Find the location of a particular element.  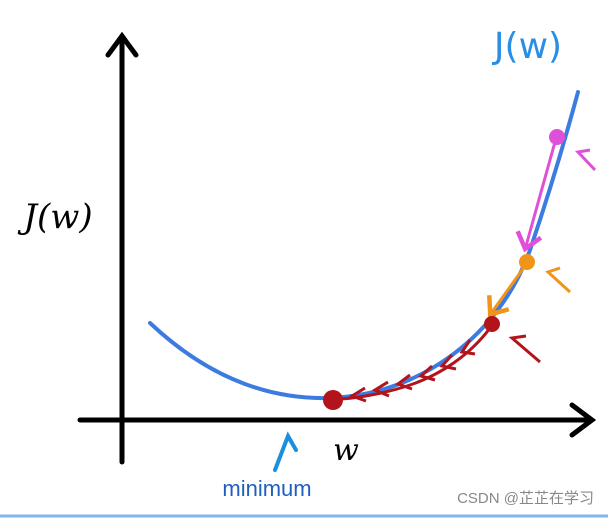

step-path is located at coordinates (415, 364).